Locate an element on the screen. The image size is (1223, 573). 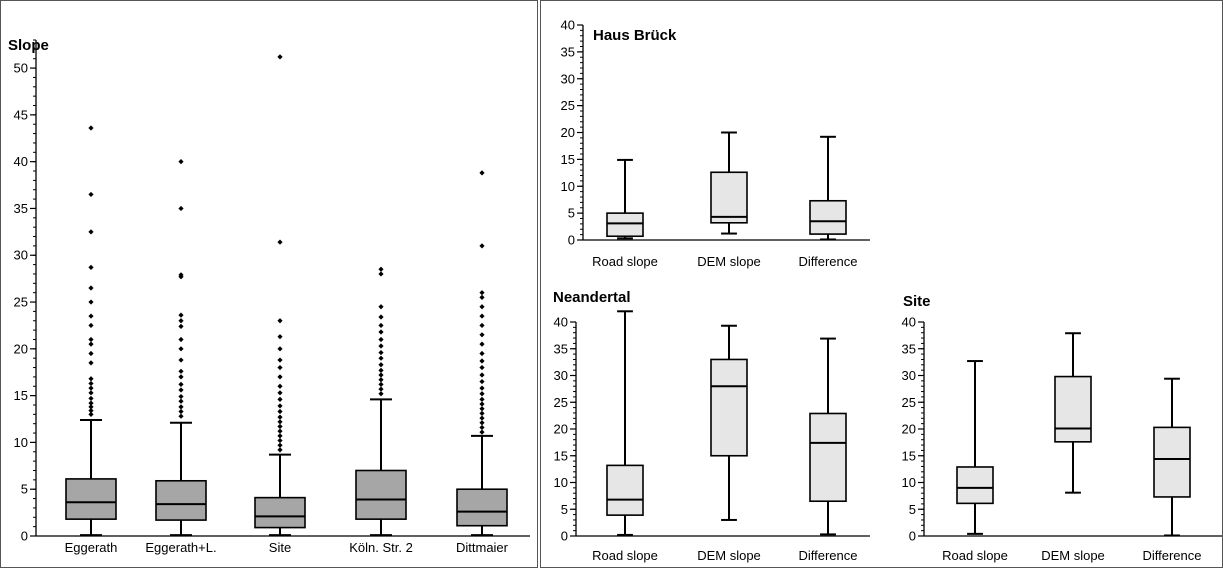
chart-title: Slope is located at coordinates (28, 45).